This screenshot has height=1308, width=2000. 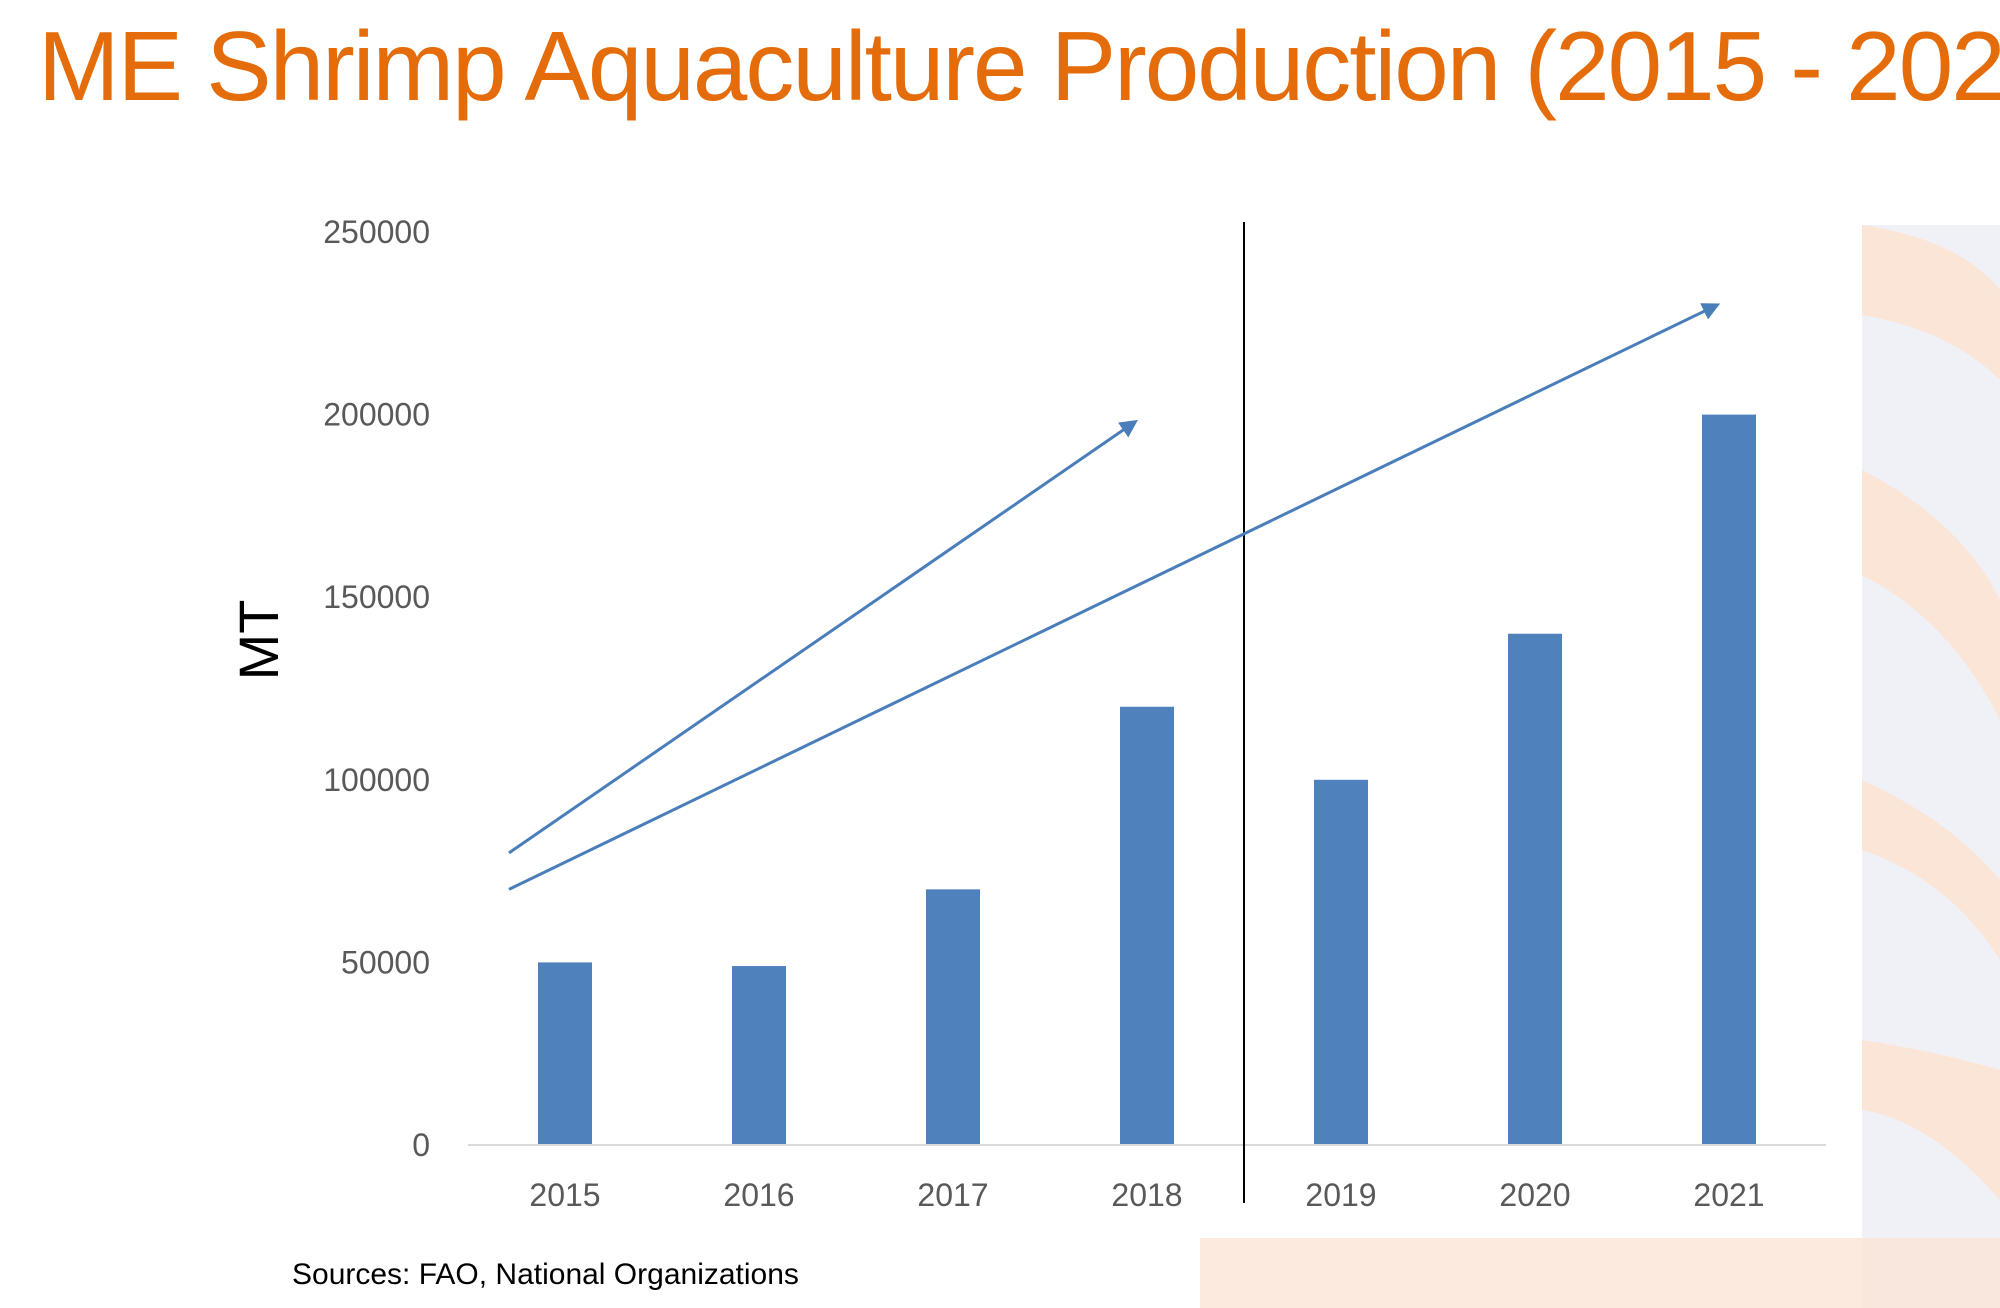 I want to click on bar-2019, so click(x=1341, y=962).